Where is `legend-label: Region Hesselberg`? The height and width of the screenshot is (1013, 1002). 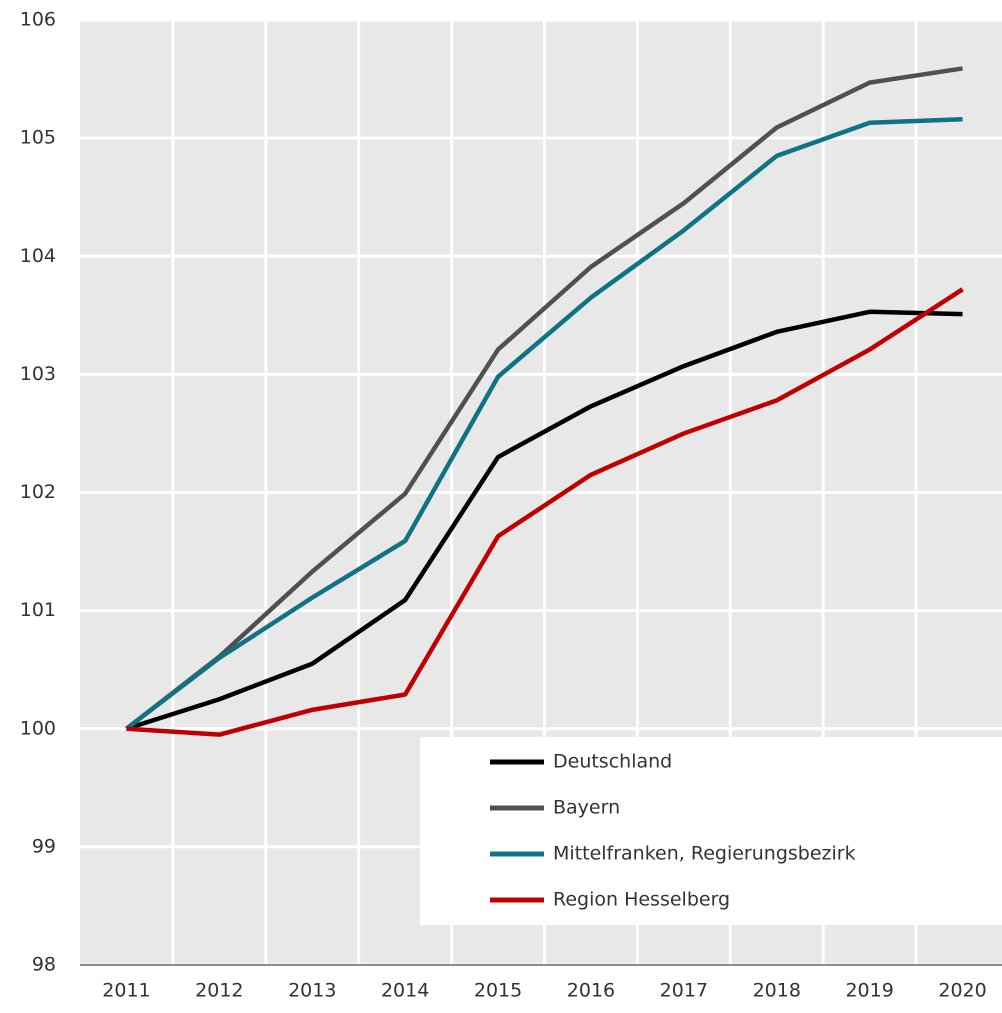 legend-label: Region Hesselberg is located at coordinates (641, 900).